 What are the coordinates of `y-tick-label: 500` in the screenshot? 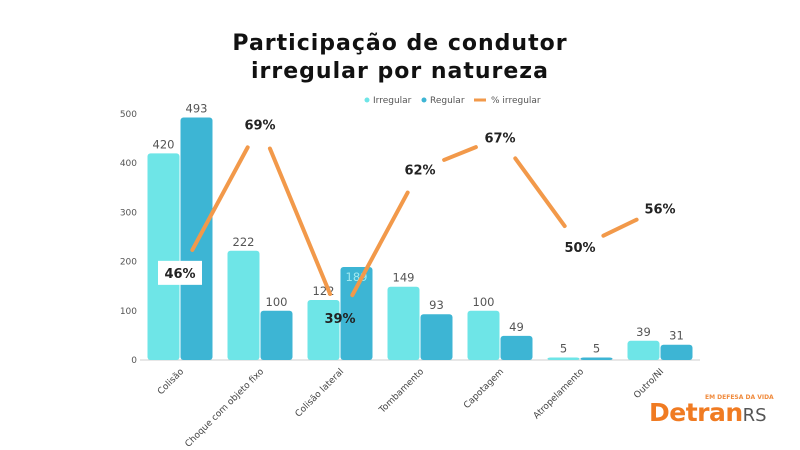 It's located at (128, 115).